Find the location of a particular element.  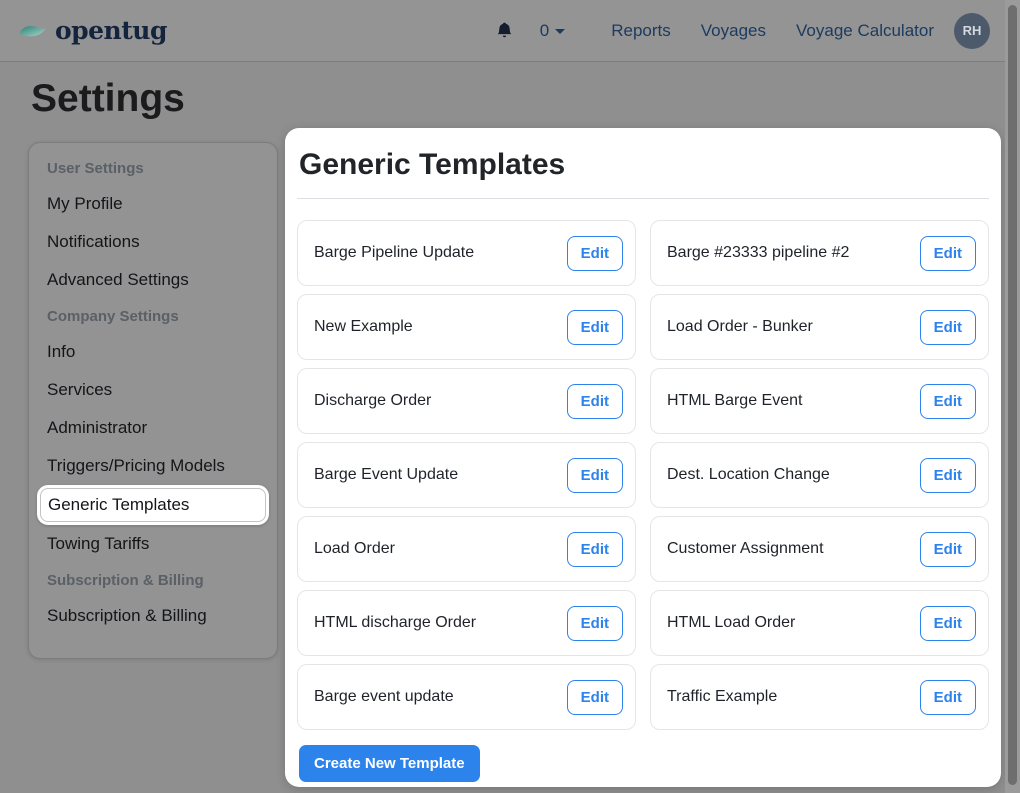

sidebar-item: Advanced Settings is located at coordinates (153, 280).